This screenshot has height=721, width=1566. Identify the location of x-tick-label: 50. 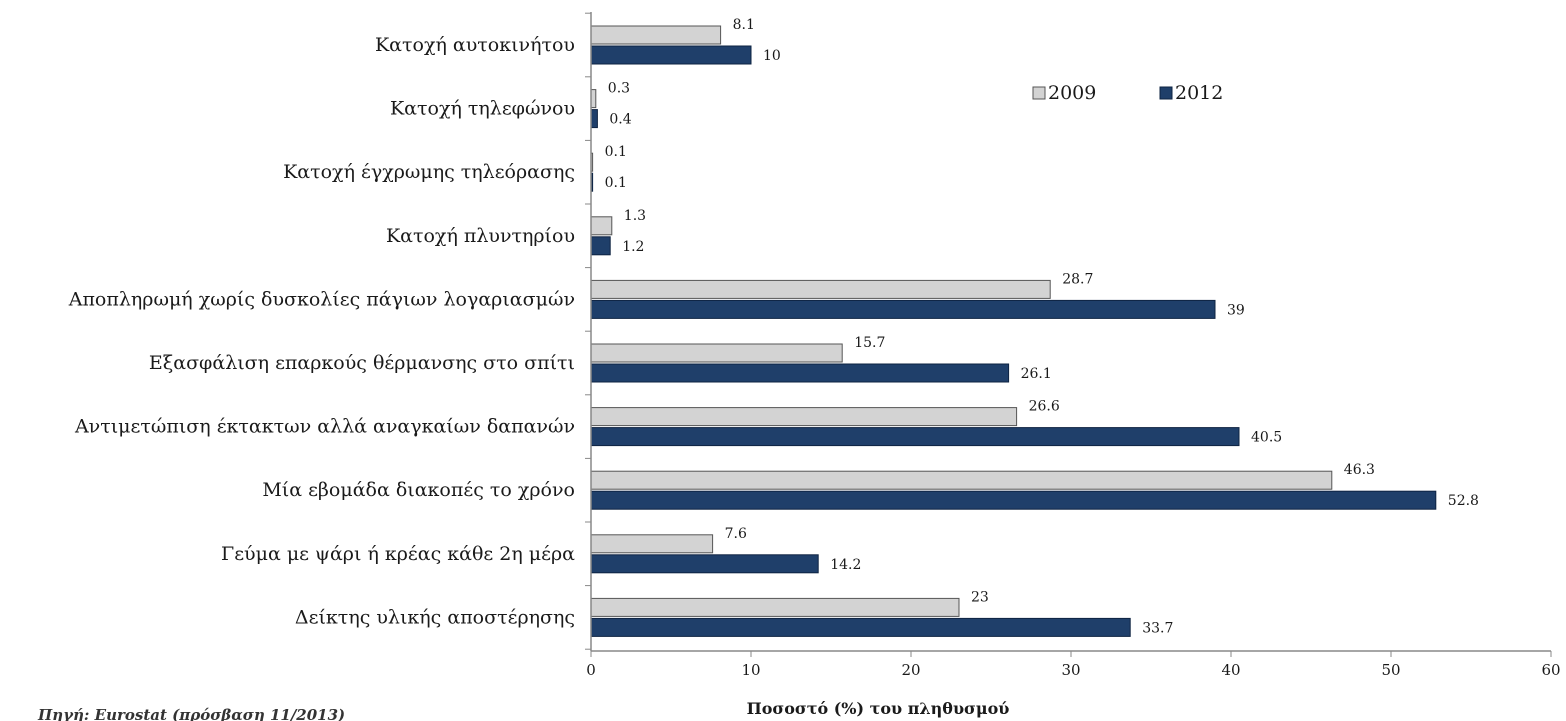
(1390, 670).